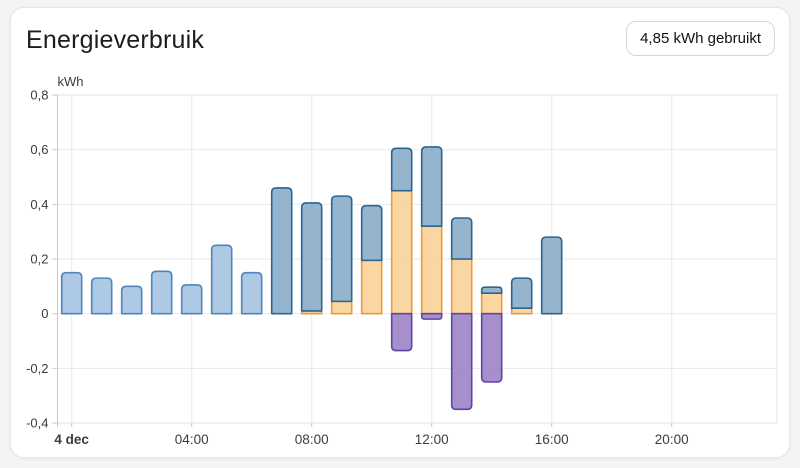  What do you see at coordinates (115, 40) in the screenshot?
I see `chart-title: Energieverbruik` at bounding box center [115, 40].